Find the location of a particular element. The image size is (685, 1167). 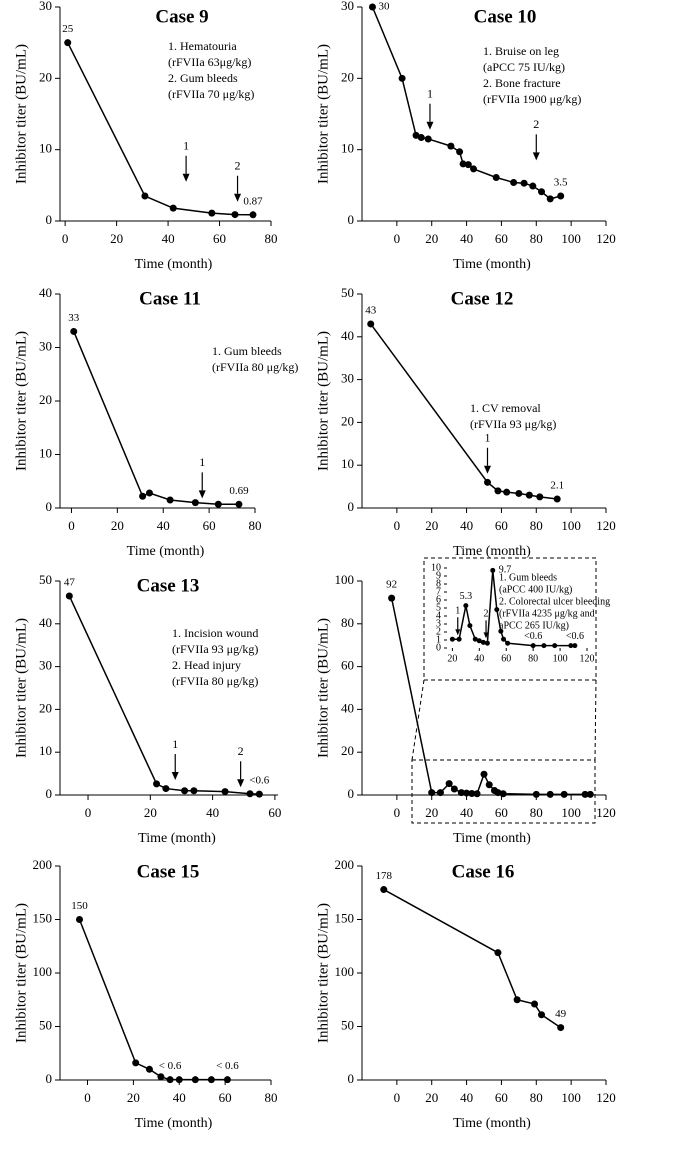

y-tick-label: 50 is located at coordinates (45, 1024).